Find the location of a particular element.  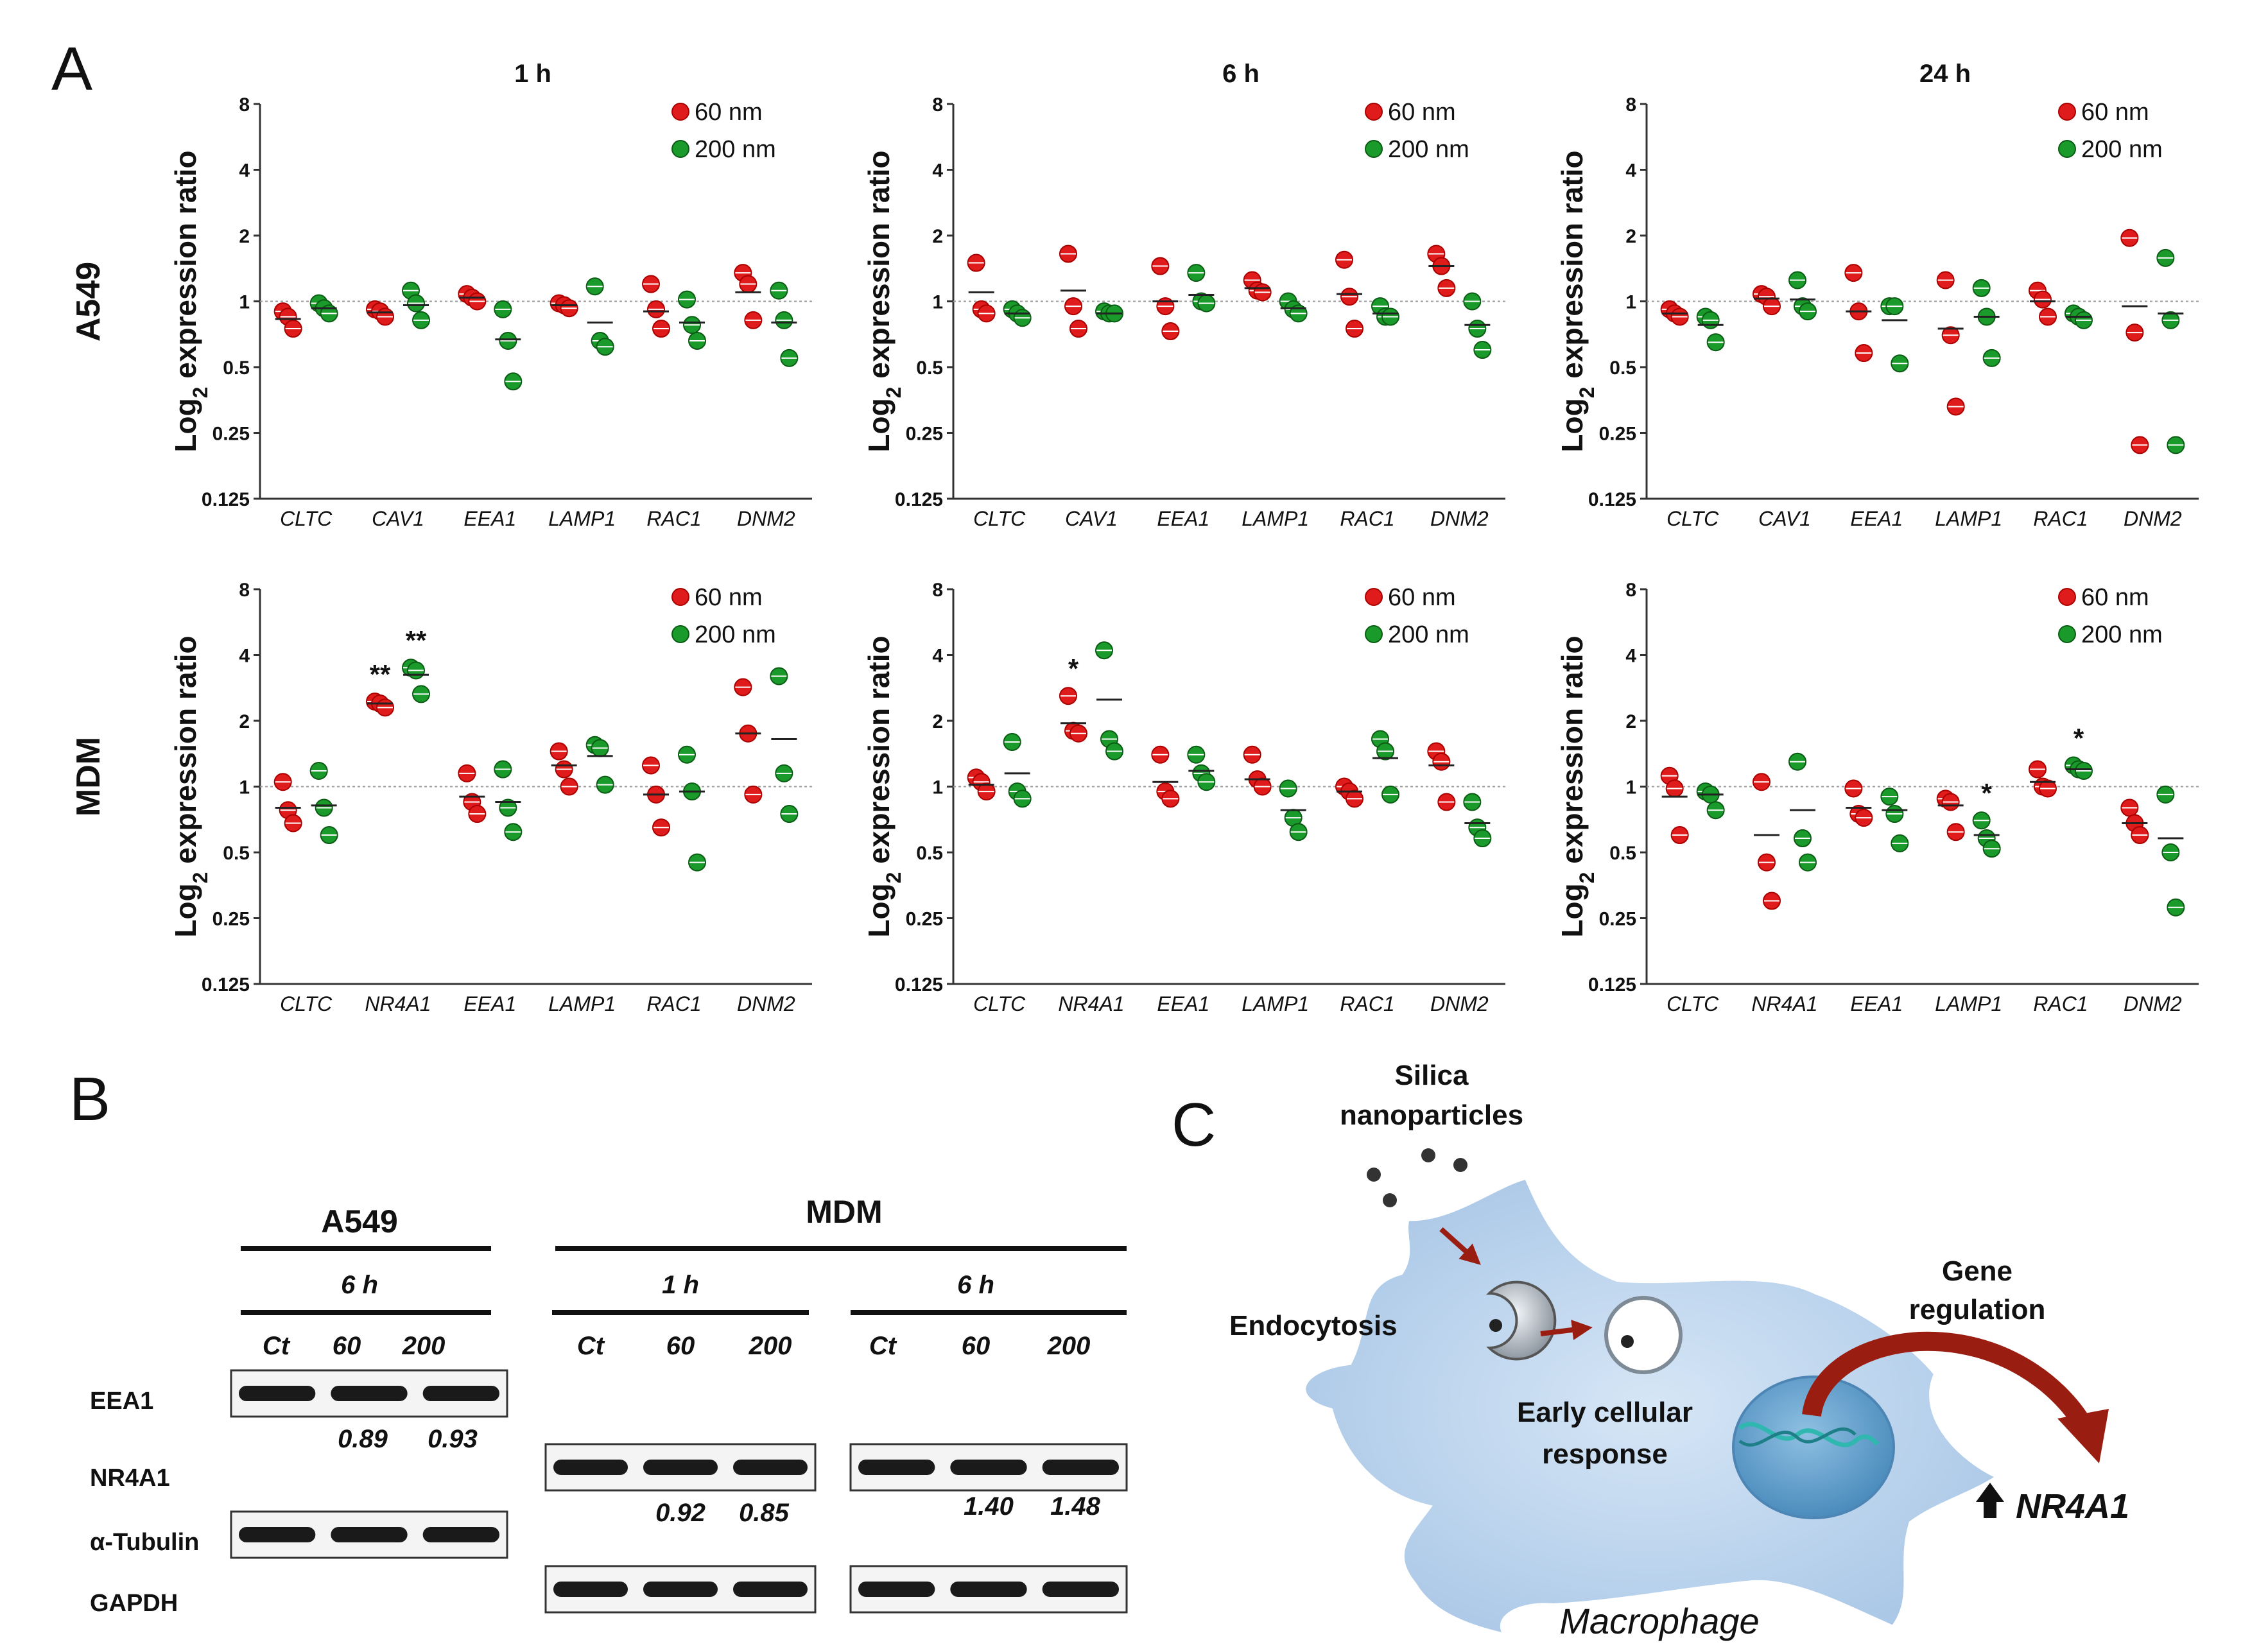

time-title-24h: 24 h is located at coordinates (1945, 74).